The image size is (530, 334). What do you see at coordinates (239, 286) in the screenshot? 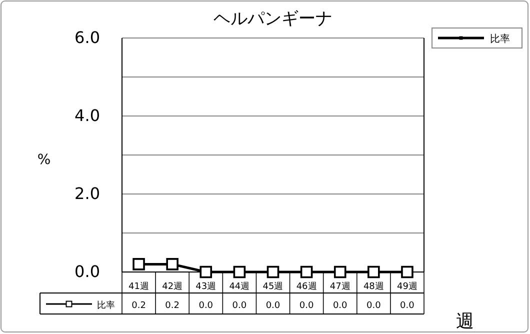
I see `x-tick-label: 44週` at bounding box center [239, 286].